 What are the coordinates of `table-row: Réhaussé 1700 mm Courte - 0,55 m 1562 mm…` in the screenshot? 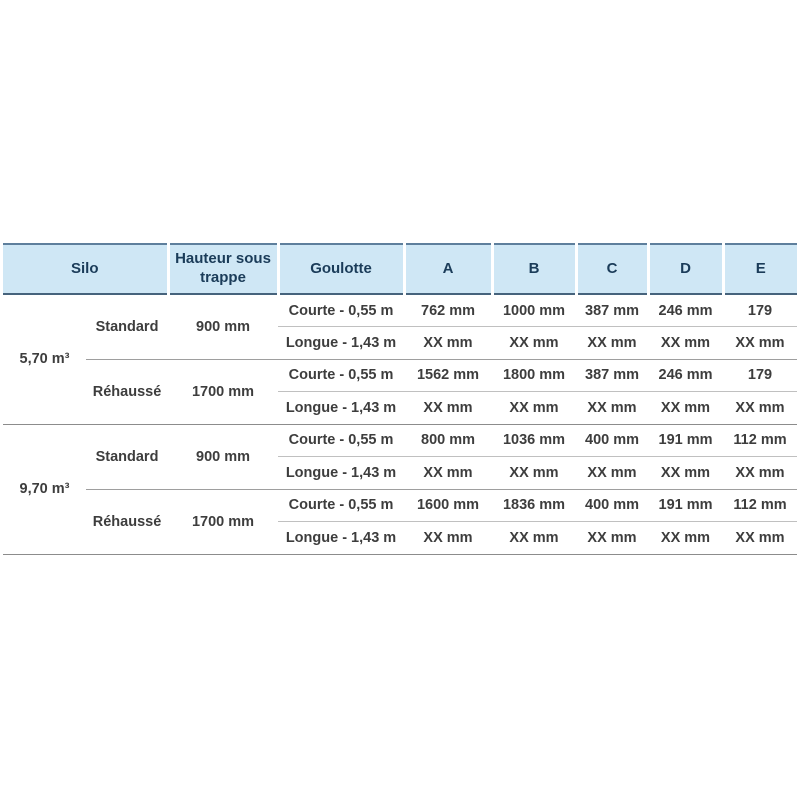 It's located at (400, 391).